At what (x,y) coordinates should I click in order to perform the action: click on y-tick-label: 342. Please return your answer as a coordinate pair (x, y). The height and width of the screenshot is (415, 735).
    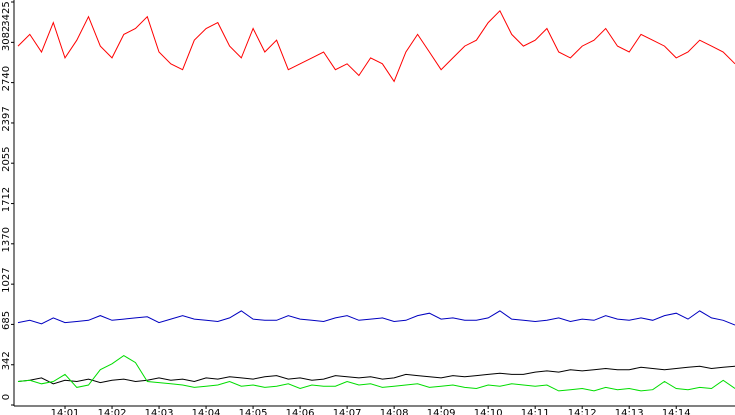
    Looking at the image, I should click on (6, 360).